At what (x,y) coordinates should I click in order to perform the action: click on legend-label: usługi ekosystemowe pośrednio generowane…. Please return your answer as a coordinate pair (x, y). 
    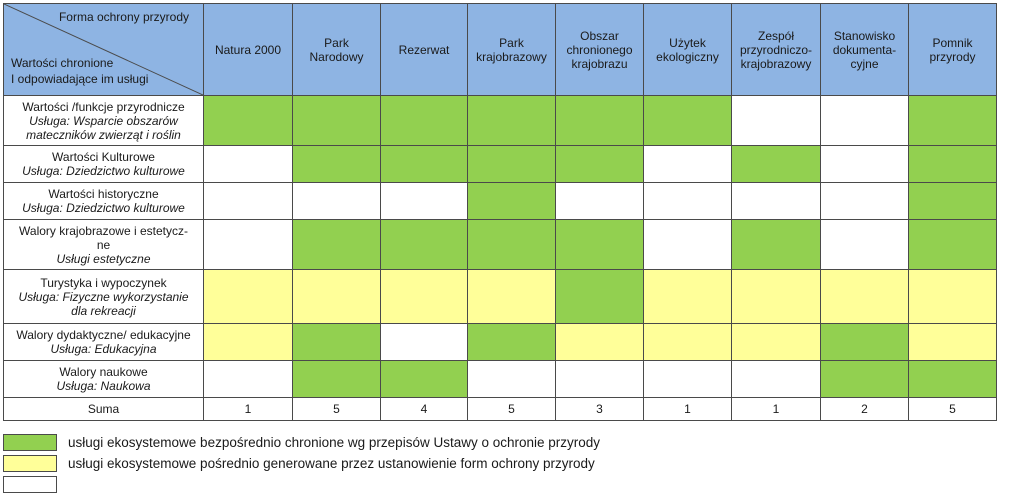
    Looking at the image, I should click on (331, 463).